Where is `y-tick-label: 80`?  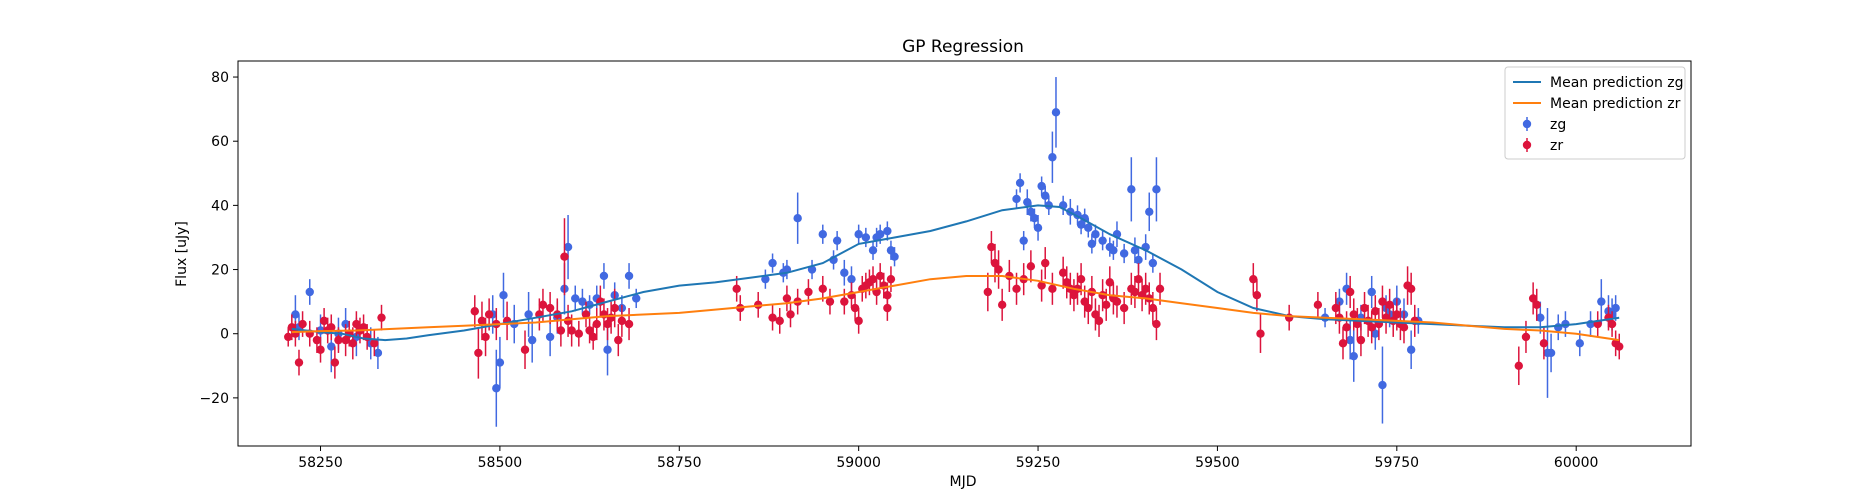 y-tick-label: 80 is located at coordinates (220, 78).